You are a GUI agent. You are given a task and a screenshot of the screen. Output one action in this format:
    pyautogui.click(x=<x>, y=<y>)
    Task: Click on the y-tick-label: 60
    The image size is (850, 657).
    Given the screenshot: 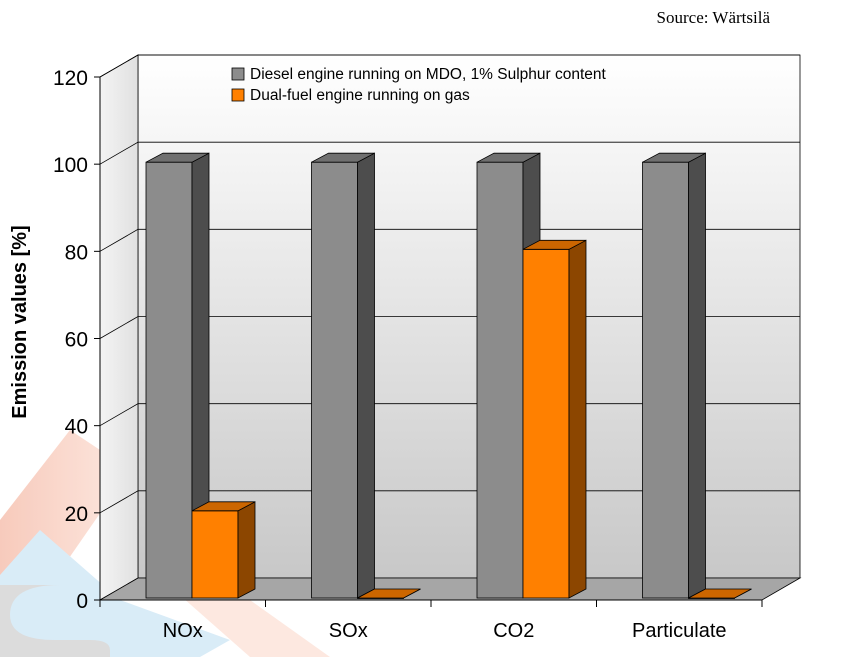 What is the action you would take?
    pyautogui.click(x=76, y=340)
    